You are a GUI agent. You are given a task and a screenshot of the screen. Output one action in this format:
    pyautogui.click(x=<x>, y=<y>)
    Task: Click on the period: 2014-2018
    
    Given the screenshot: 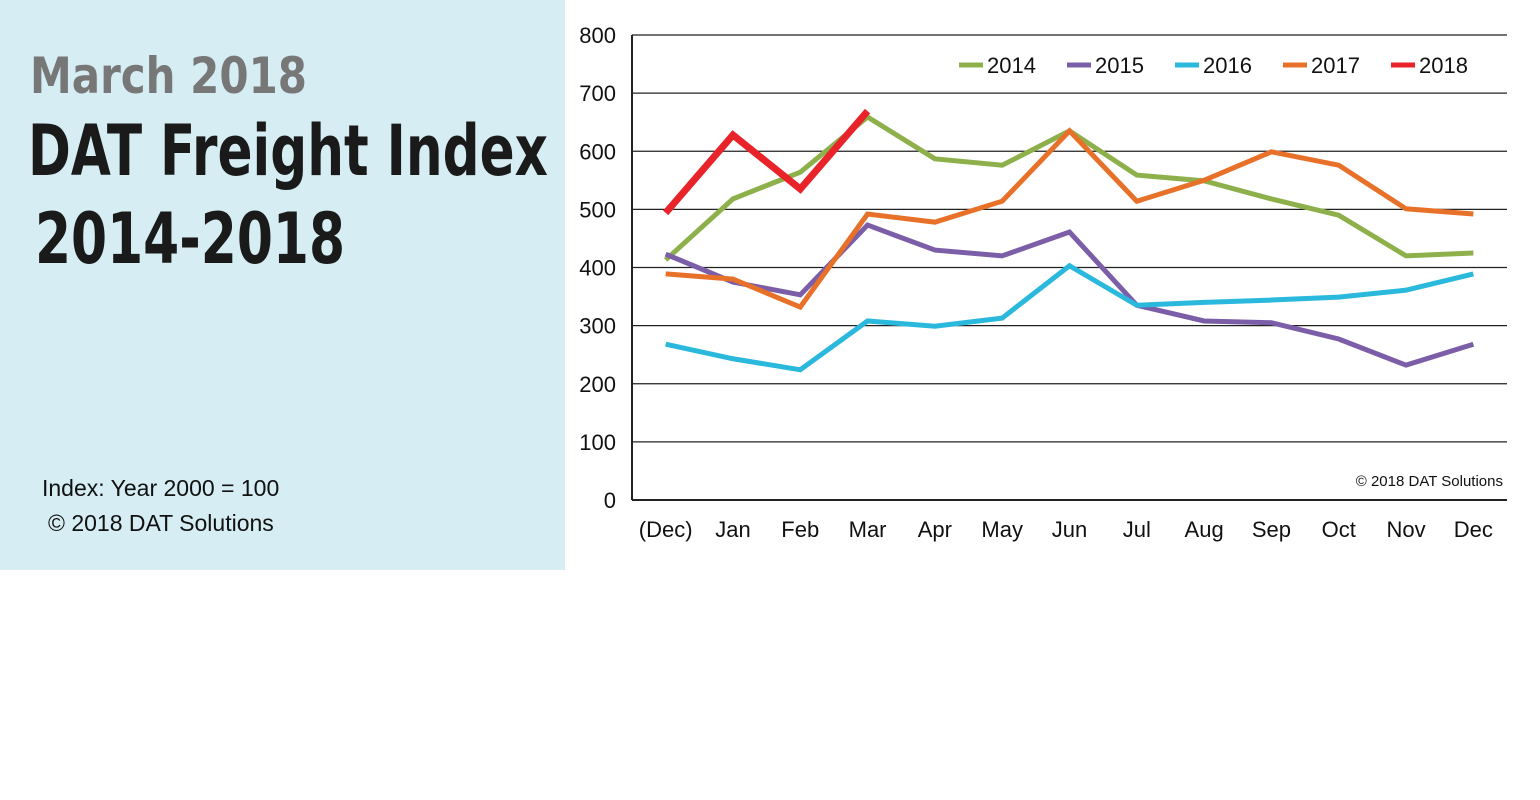 What is the action you would take?
    pyautogui.click(x=190, y=239)
    